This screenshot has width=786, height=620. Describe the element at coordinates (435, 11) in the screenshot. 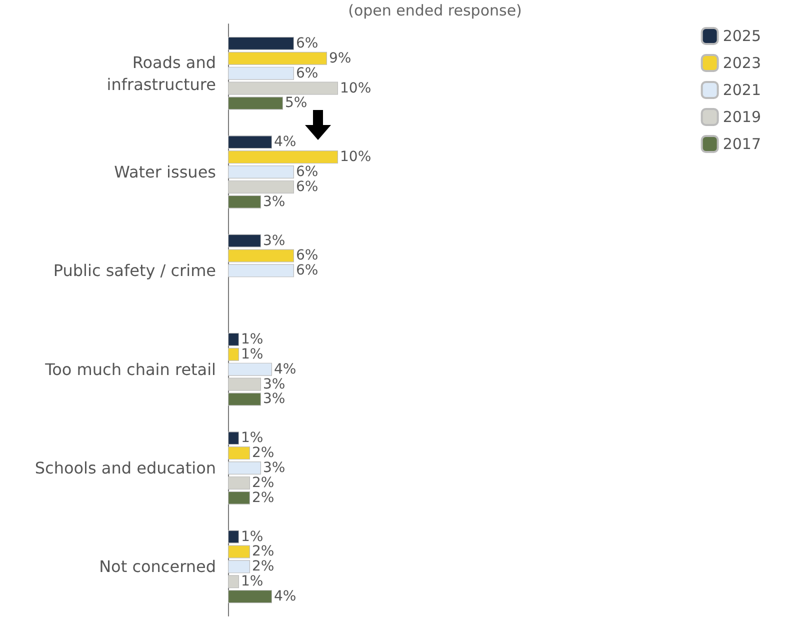

I see `text: (open ended response)` at that location.